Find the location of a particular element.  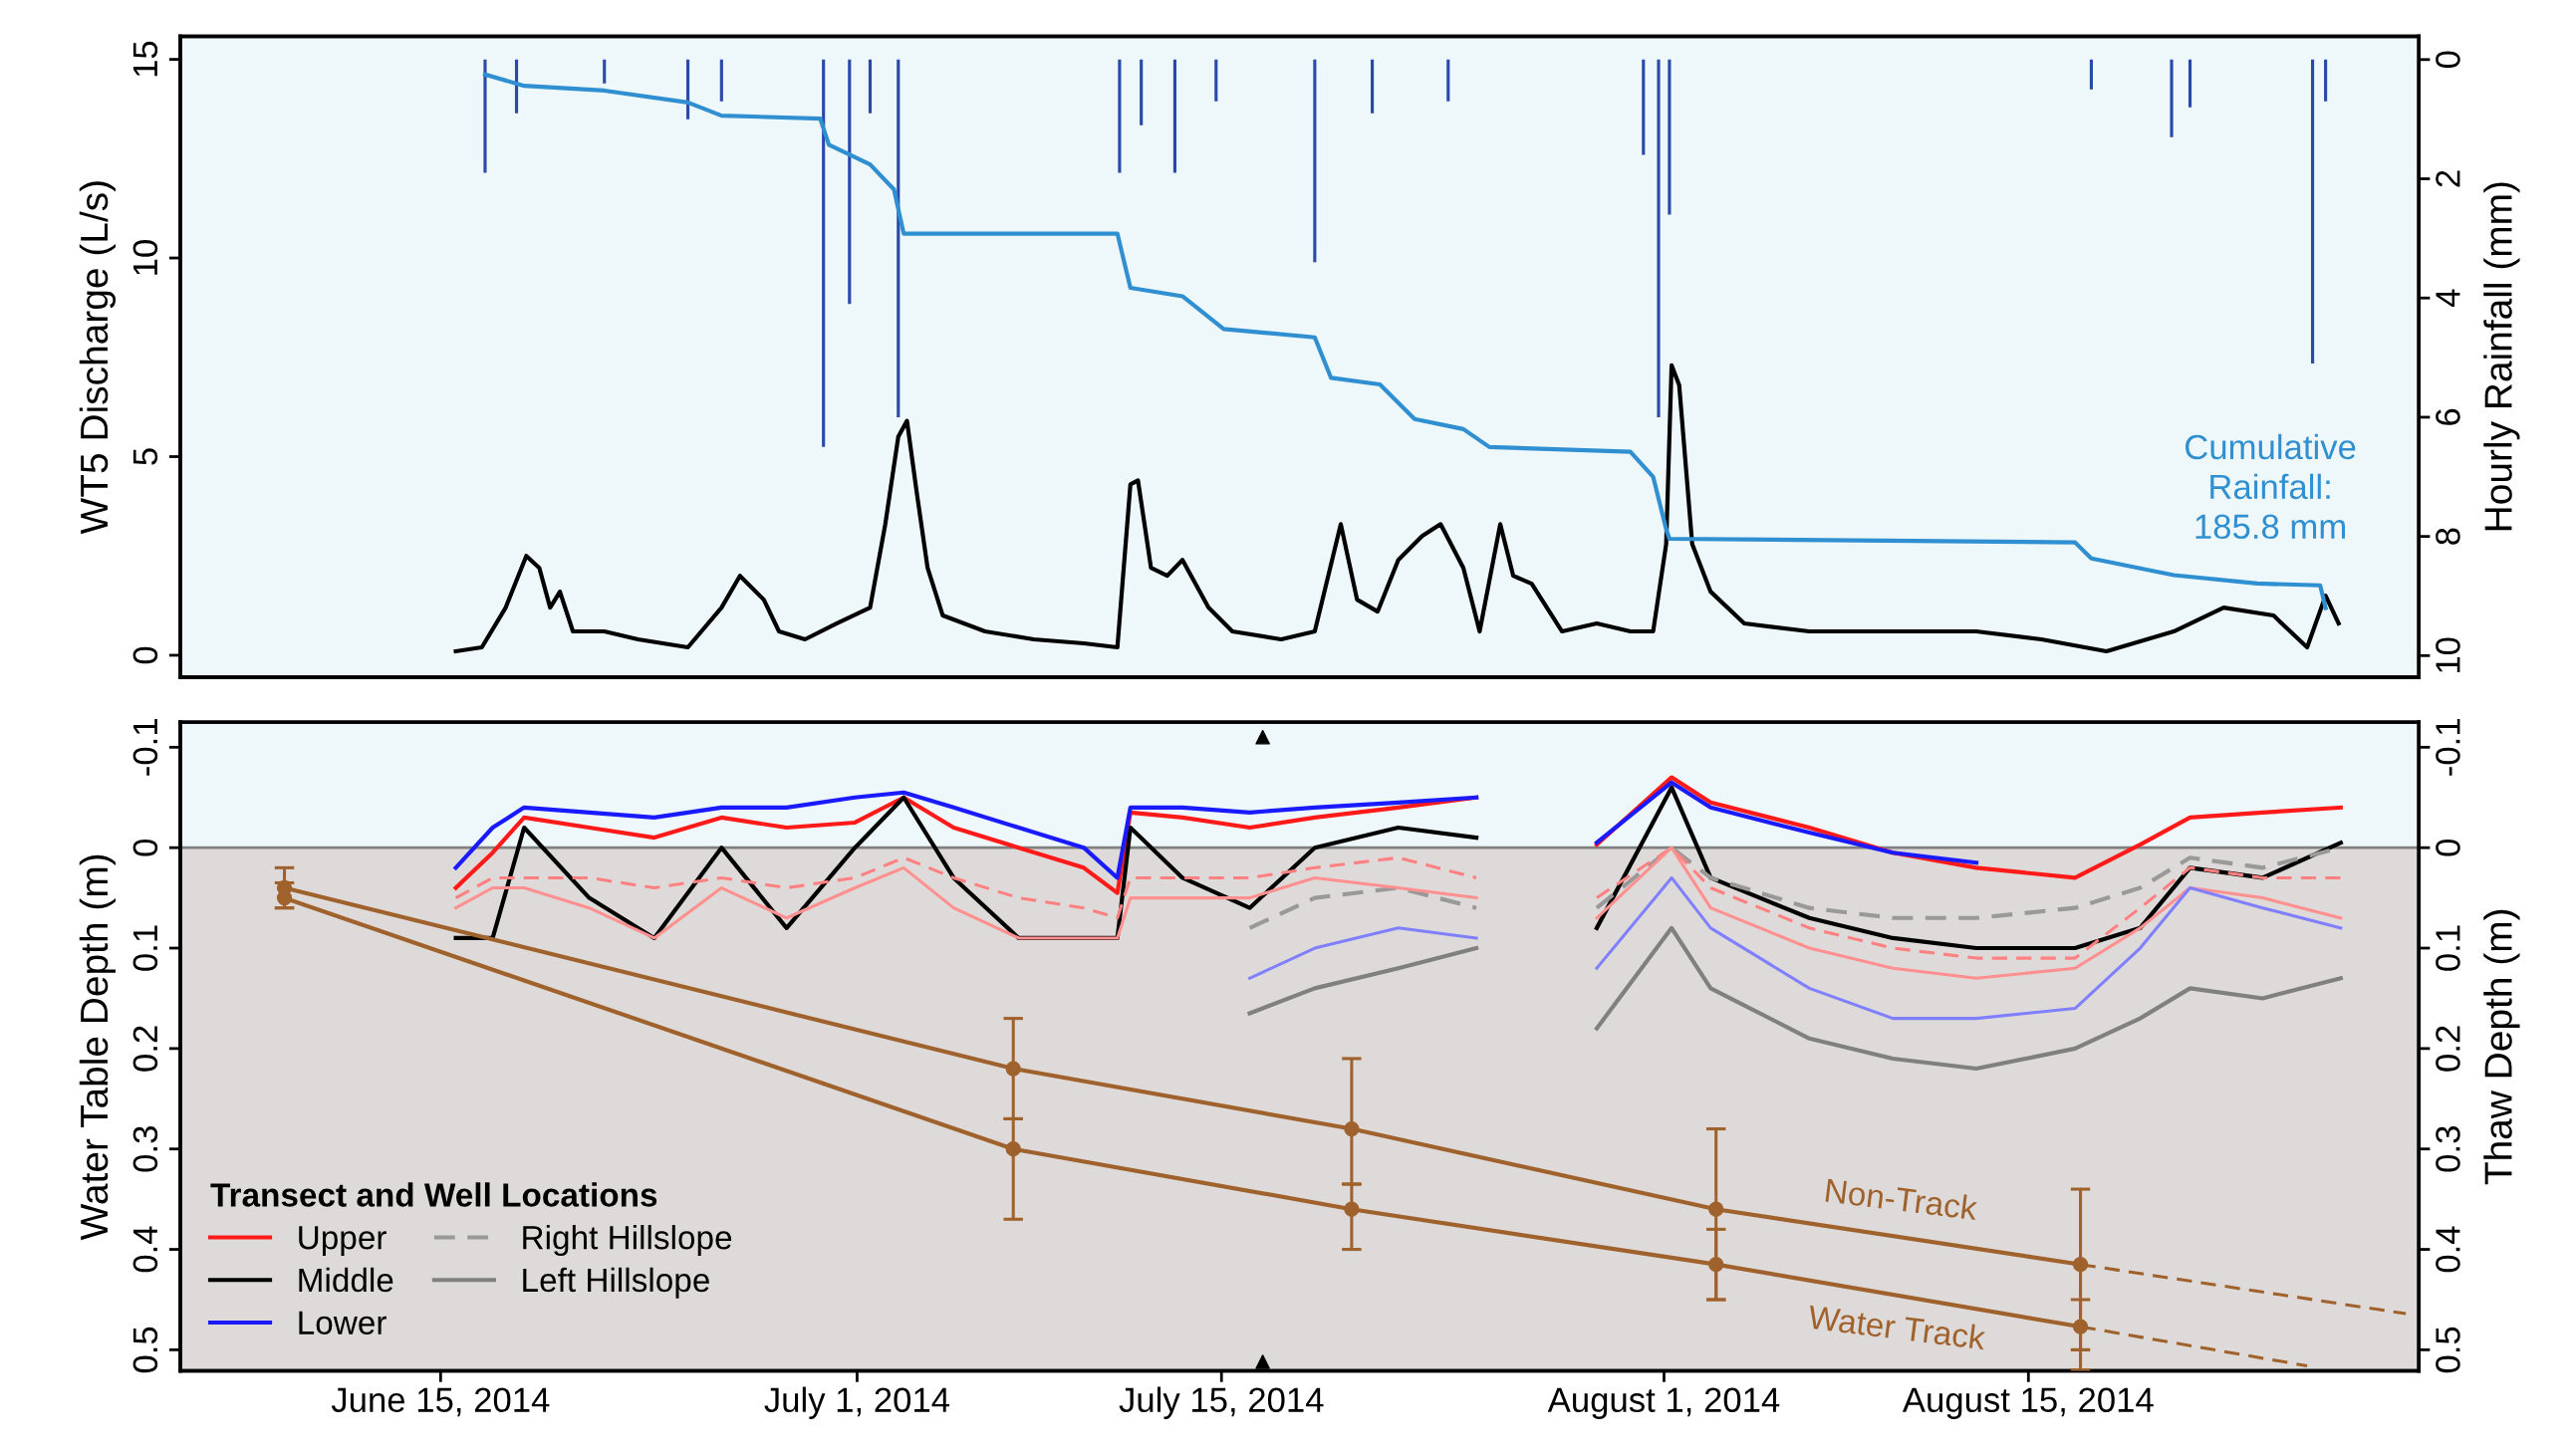

text: Water Track is located at coordinates (1897, 1327).